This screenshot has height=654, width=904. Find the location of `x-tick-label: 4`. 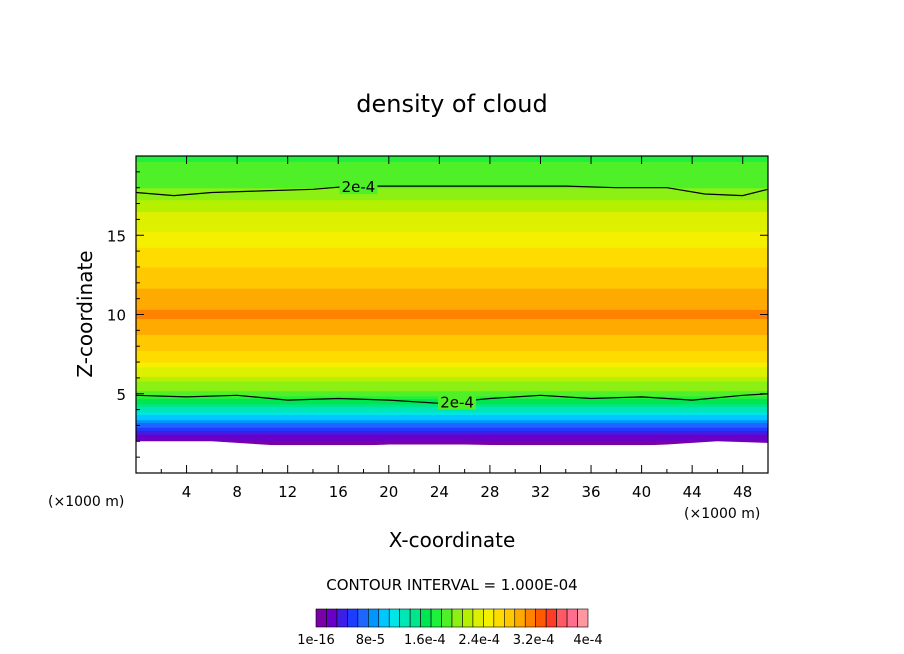

x-tick-label: 4 is located at coordinates (187, 492).